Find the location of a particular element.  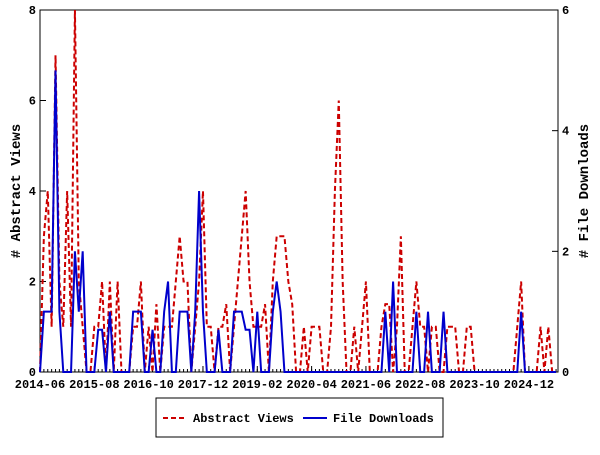

y-tick-label: 6 is located at coordinates (32, 102).